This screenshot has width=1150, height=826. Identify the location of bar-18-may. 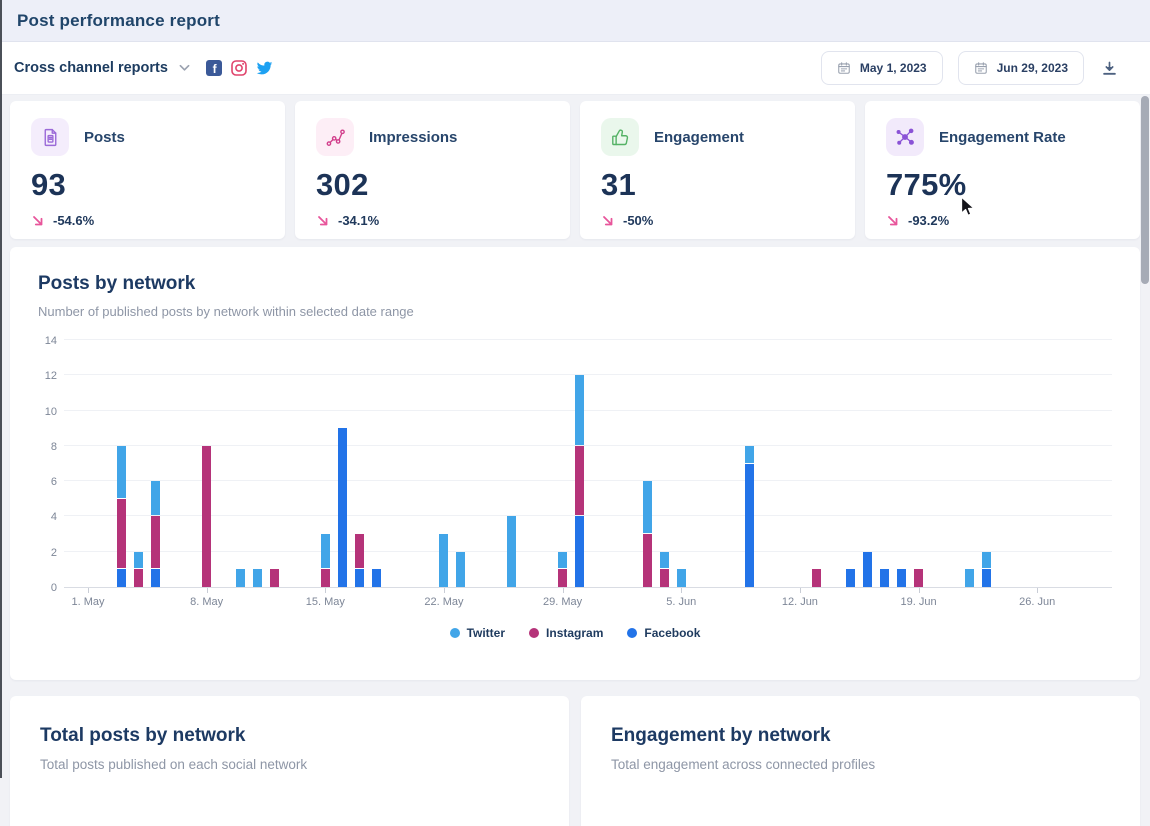
(376, 463).